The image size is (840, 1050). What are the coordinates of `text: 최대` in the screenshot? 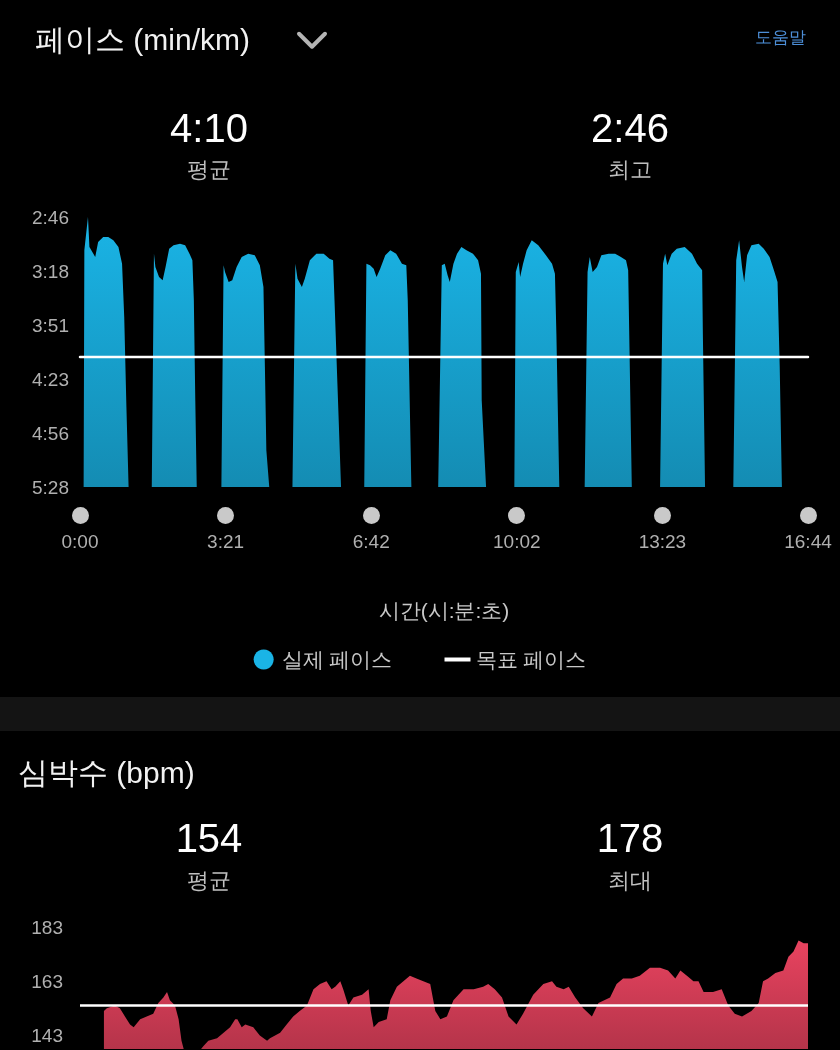 It's located at (630, 880).